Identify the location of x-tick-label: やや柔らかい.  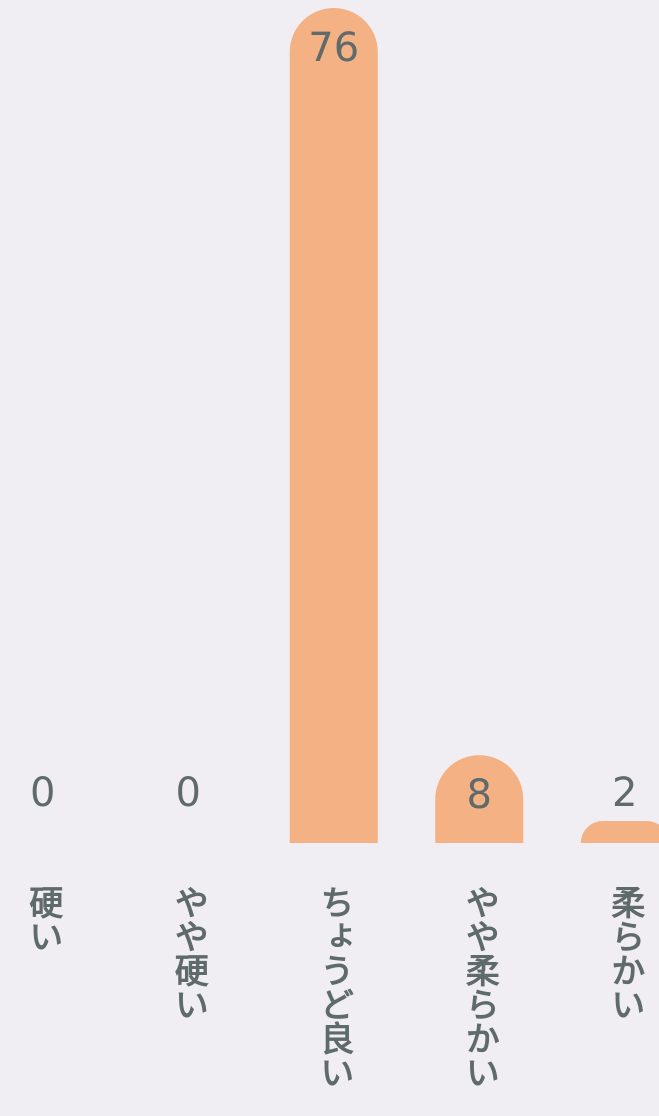
(479, 987).